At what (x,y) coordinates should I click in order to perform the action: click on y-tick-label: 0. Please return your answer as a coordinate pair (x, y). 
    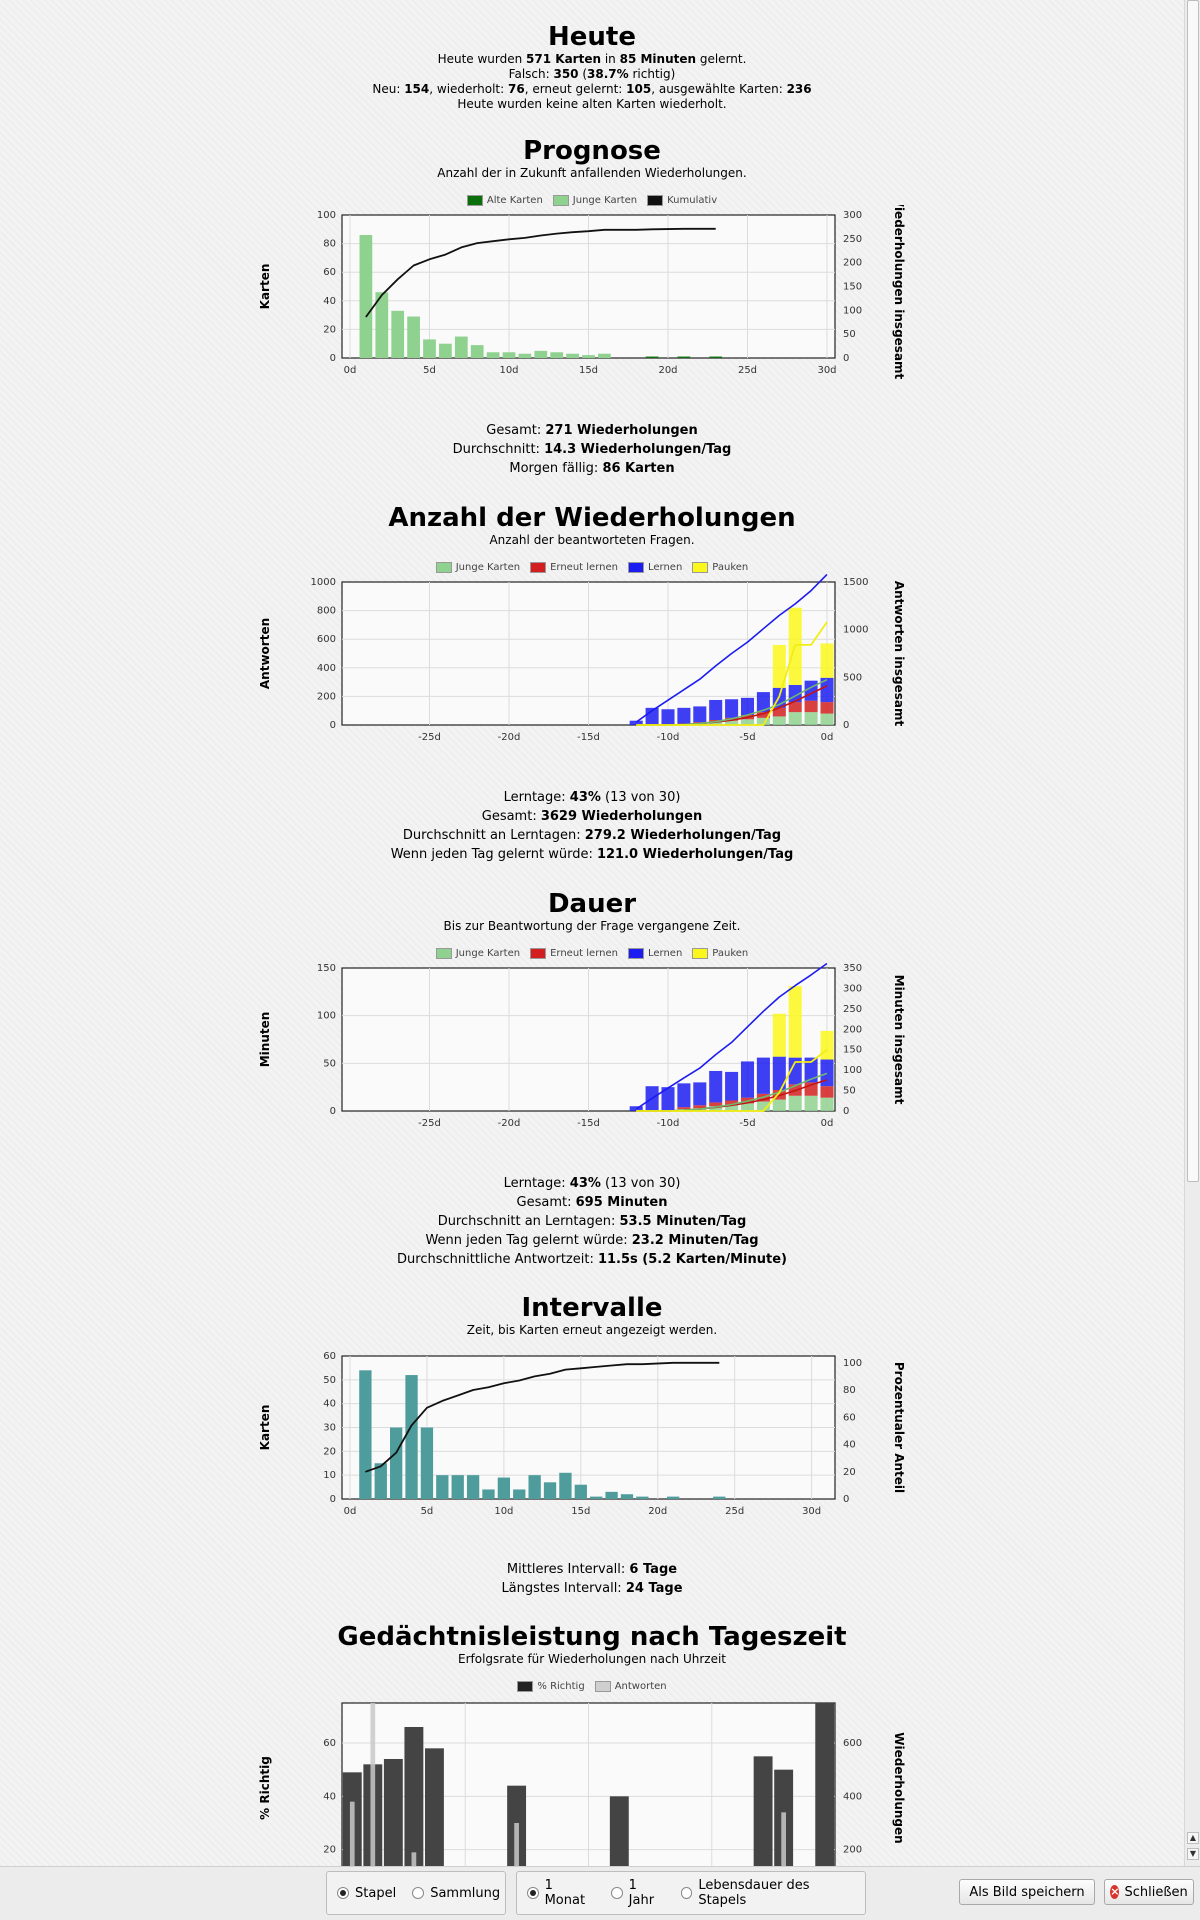
    Looking at the image, I should click on (333, 358).